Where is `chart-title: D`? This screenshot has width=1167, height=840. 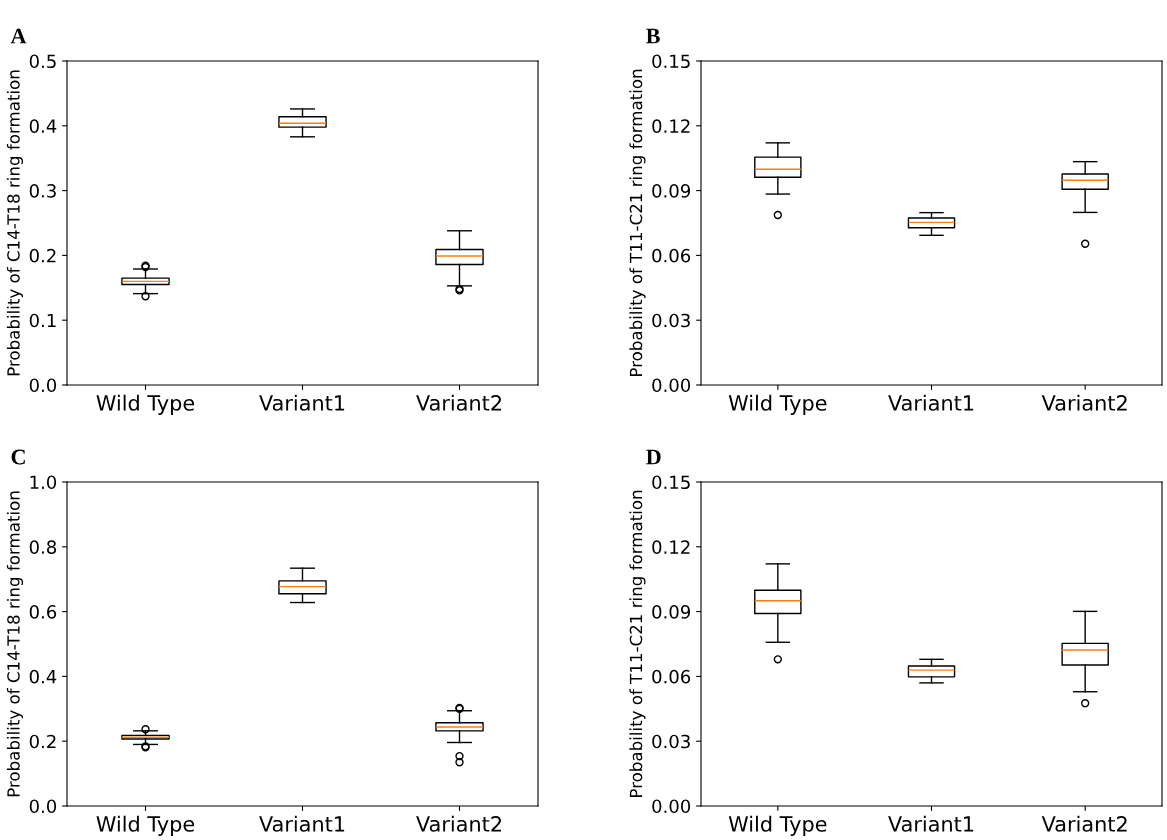 chart-title: D is located at coordinates (653, 457).